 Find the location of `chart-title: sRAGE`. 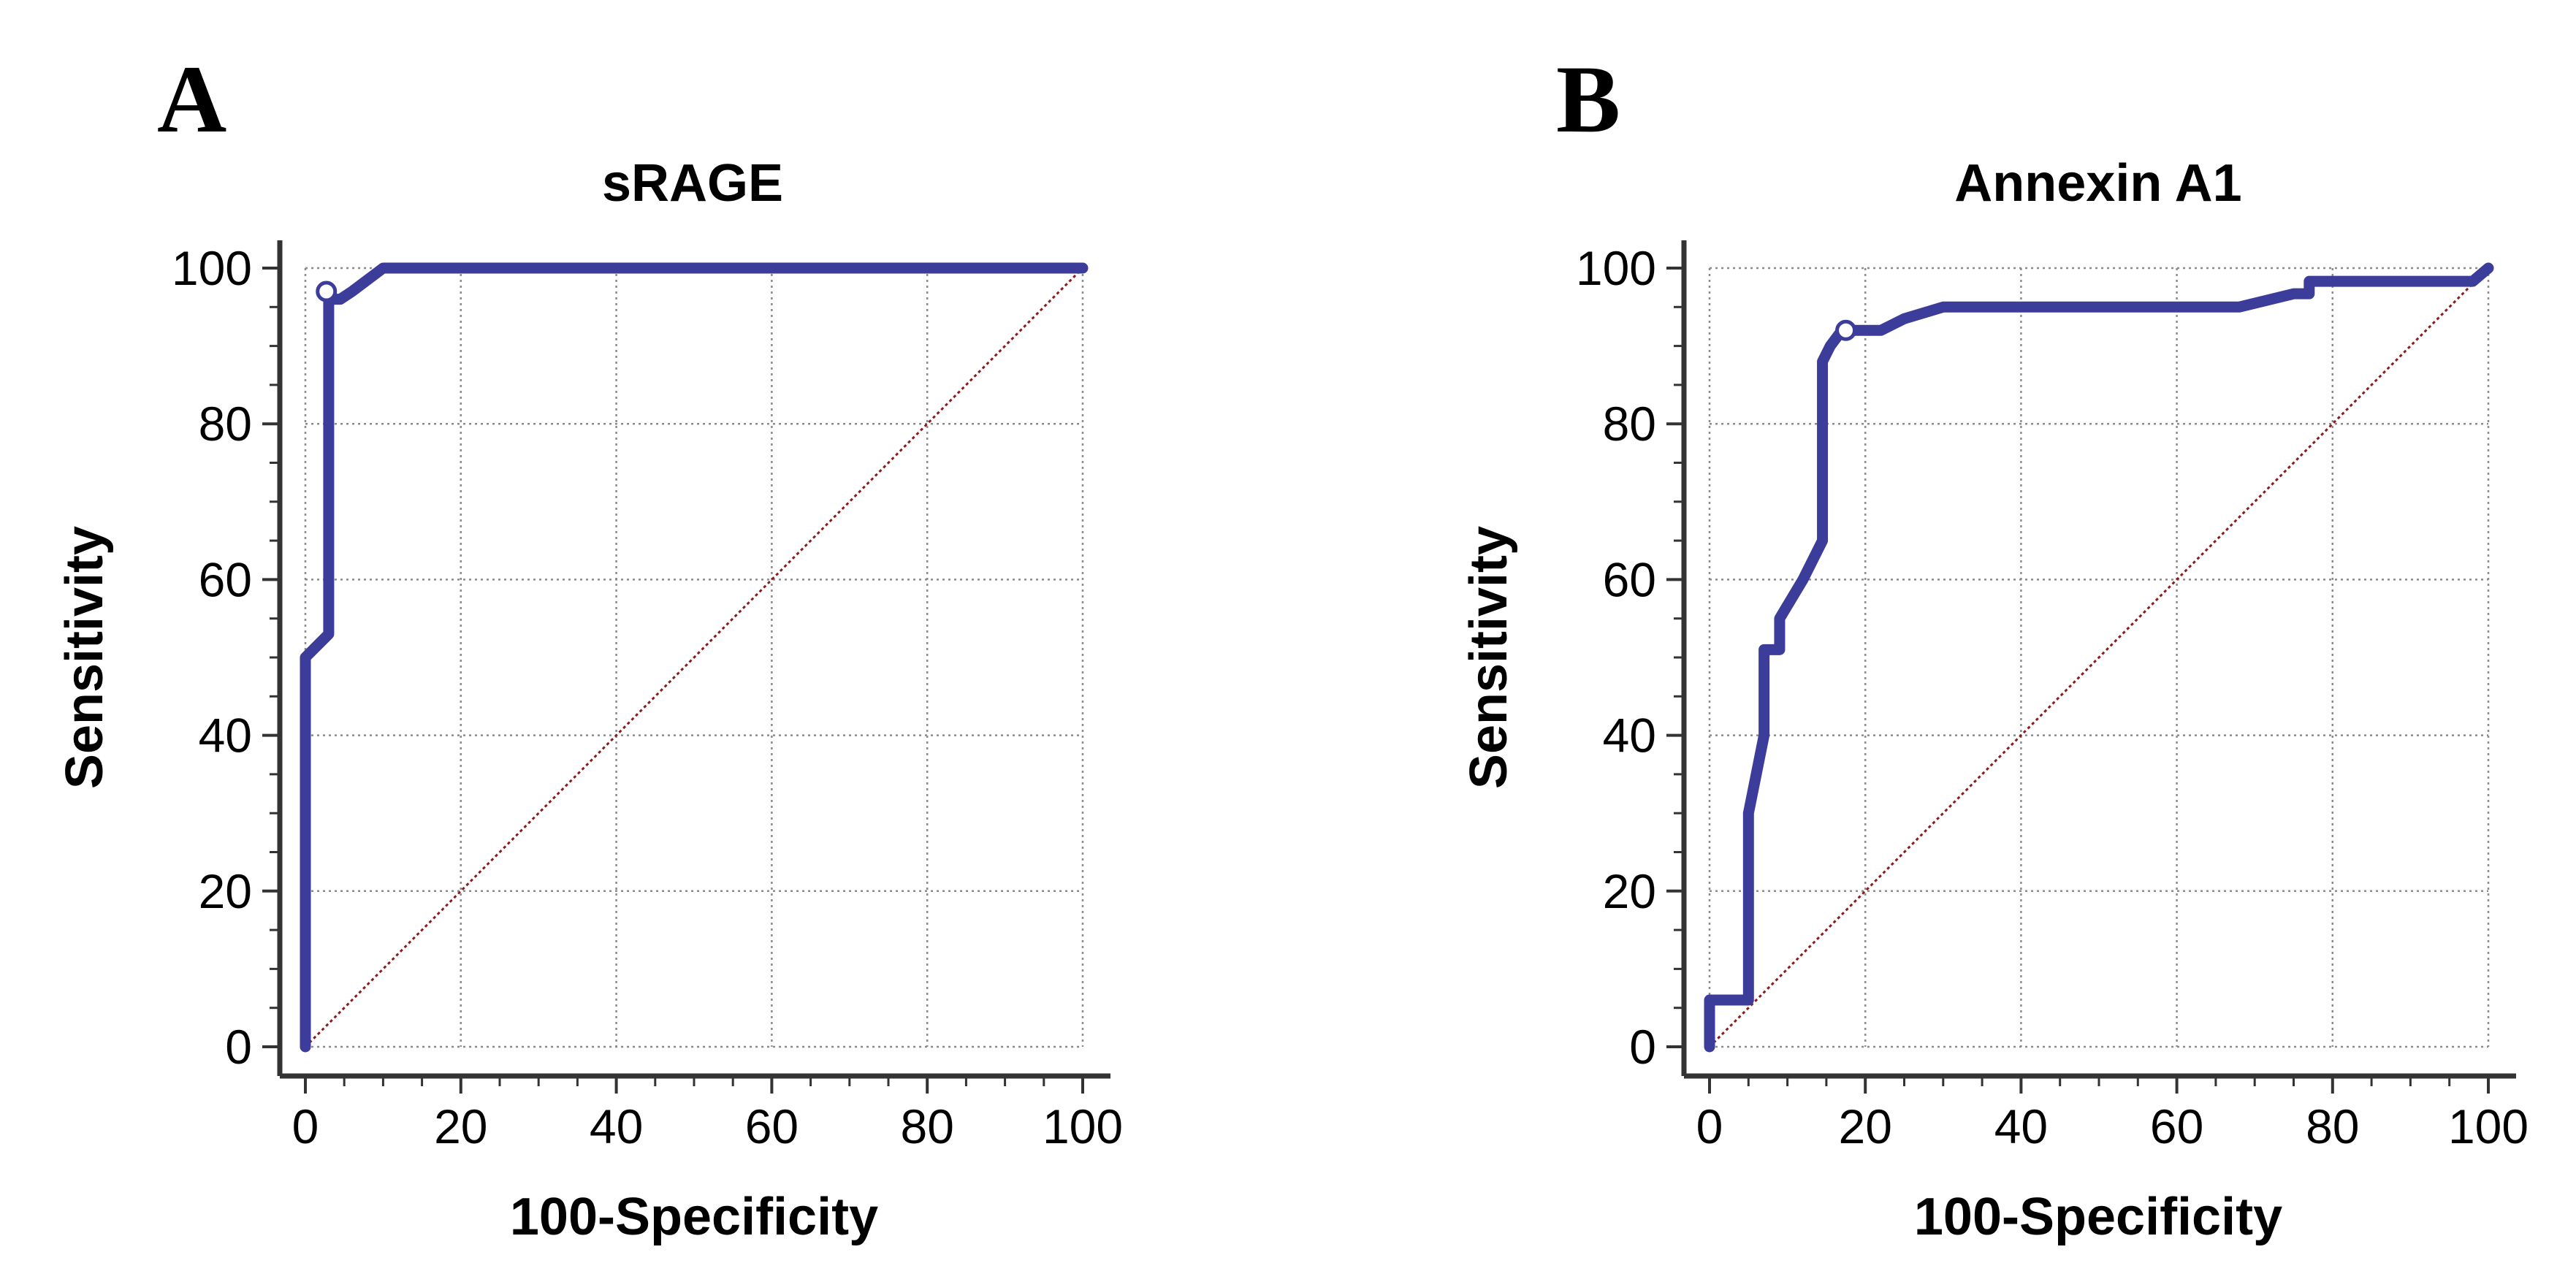

chart-title: sRAGE is located at coordinates (692, 183).